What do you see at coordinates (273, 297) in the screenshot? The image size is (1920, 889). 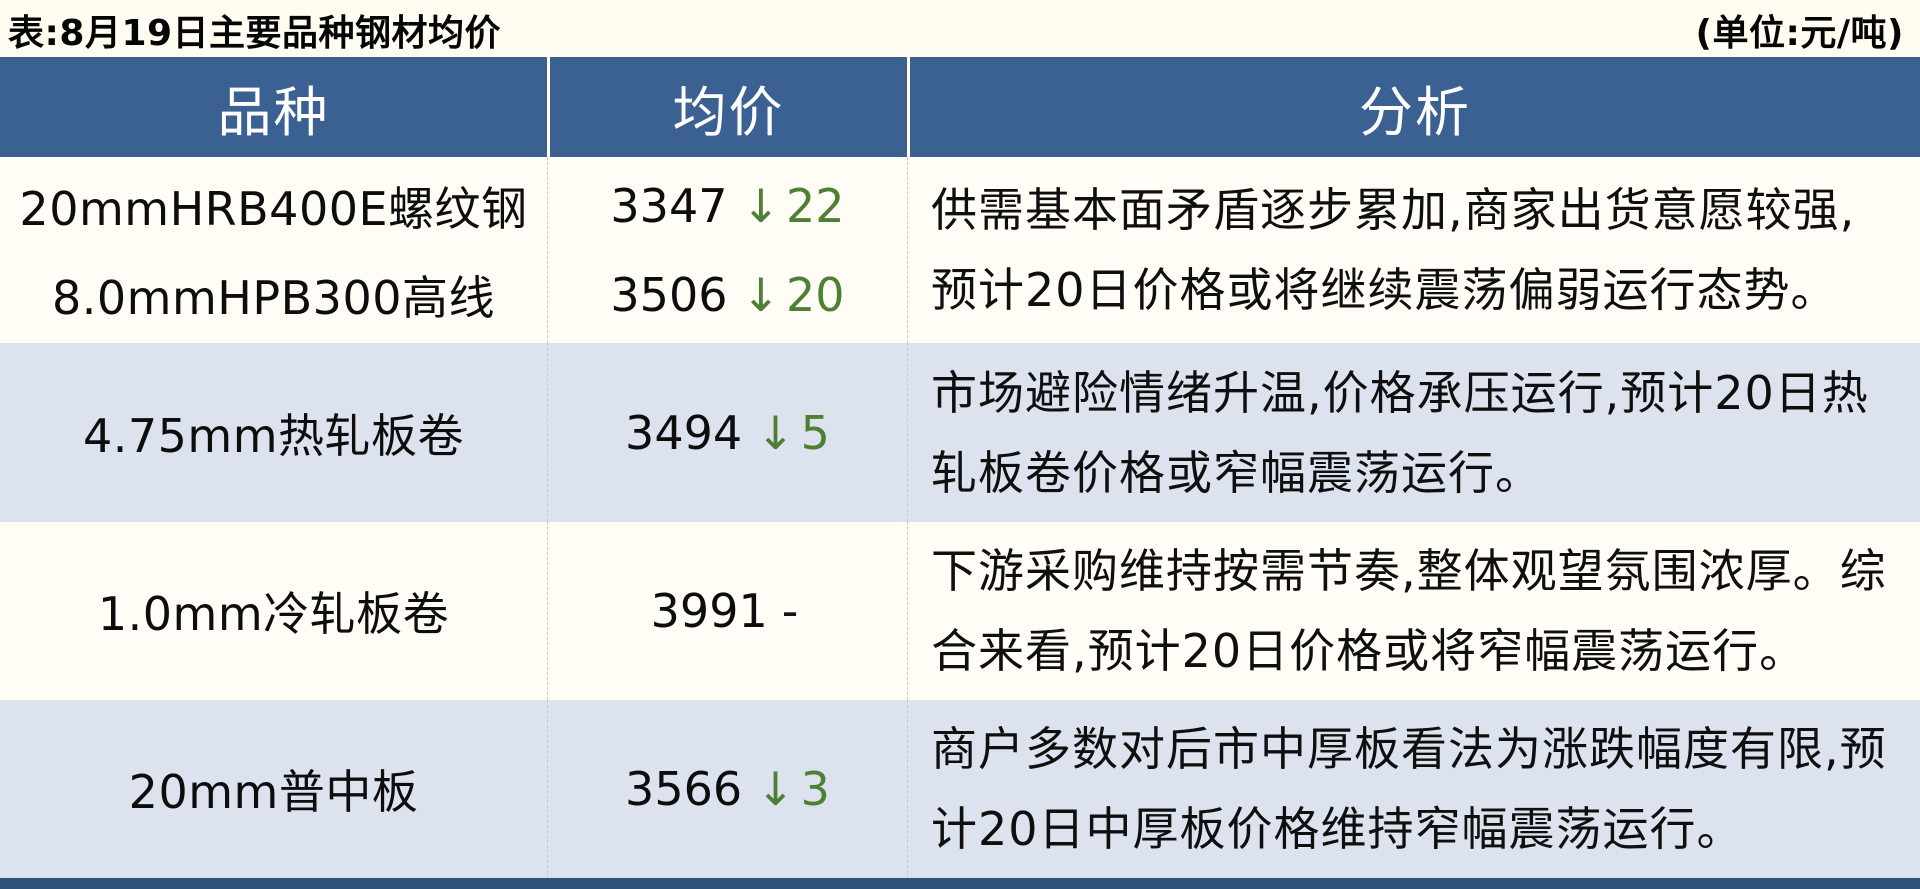 I see `variety-name: 8.0mmHPB300高线` at bounding box center [273, 297].